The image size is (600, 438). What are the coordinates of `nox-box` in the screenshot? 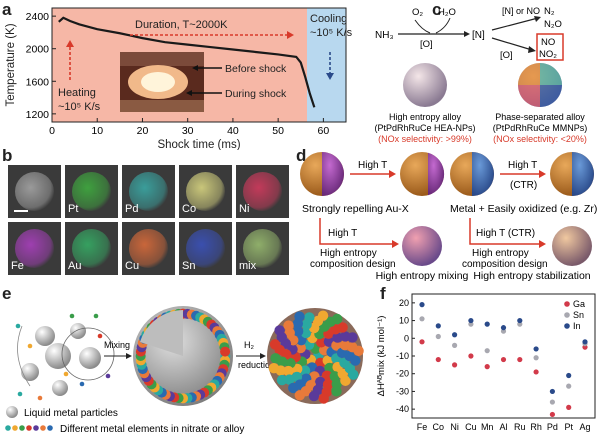 It's located at (550, 47).